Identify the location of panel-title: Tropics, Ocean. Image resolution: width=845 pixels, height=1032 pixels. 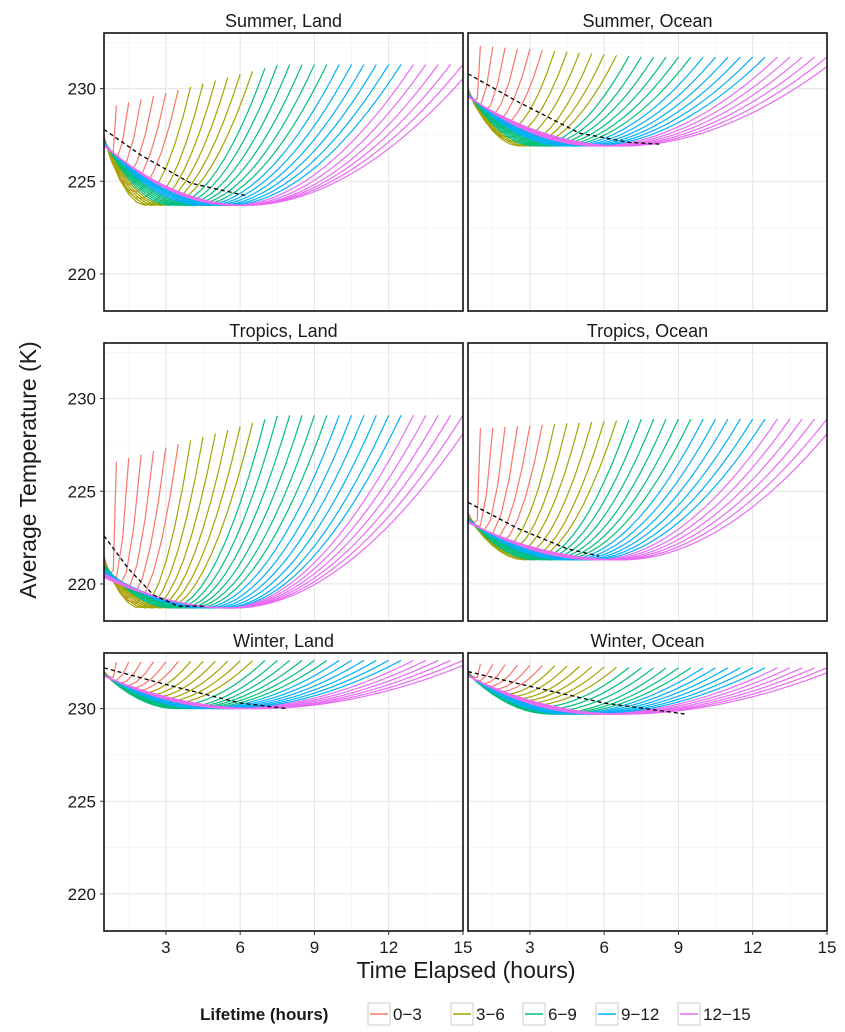
(647, 331).